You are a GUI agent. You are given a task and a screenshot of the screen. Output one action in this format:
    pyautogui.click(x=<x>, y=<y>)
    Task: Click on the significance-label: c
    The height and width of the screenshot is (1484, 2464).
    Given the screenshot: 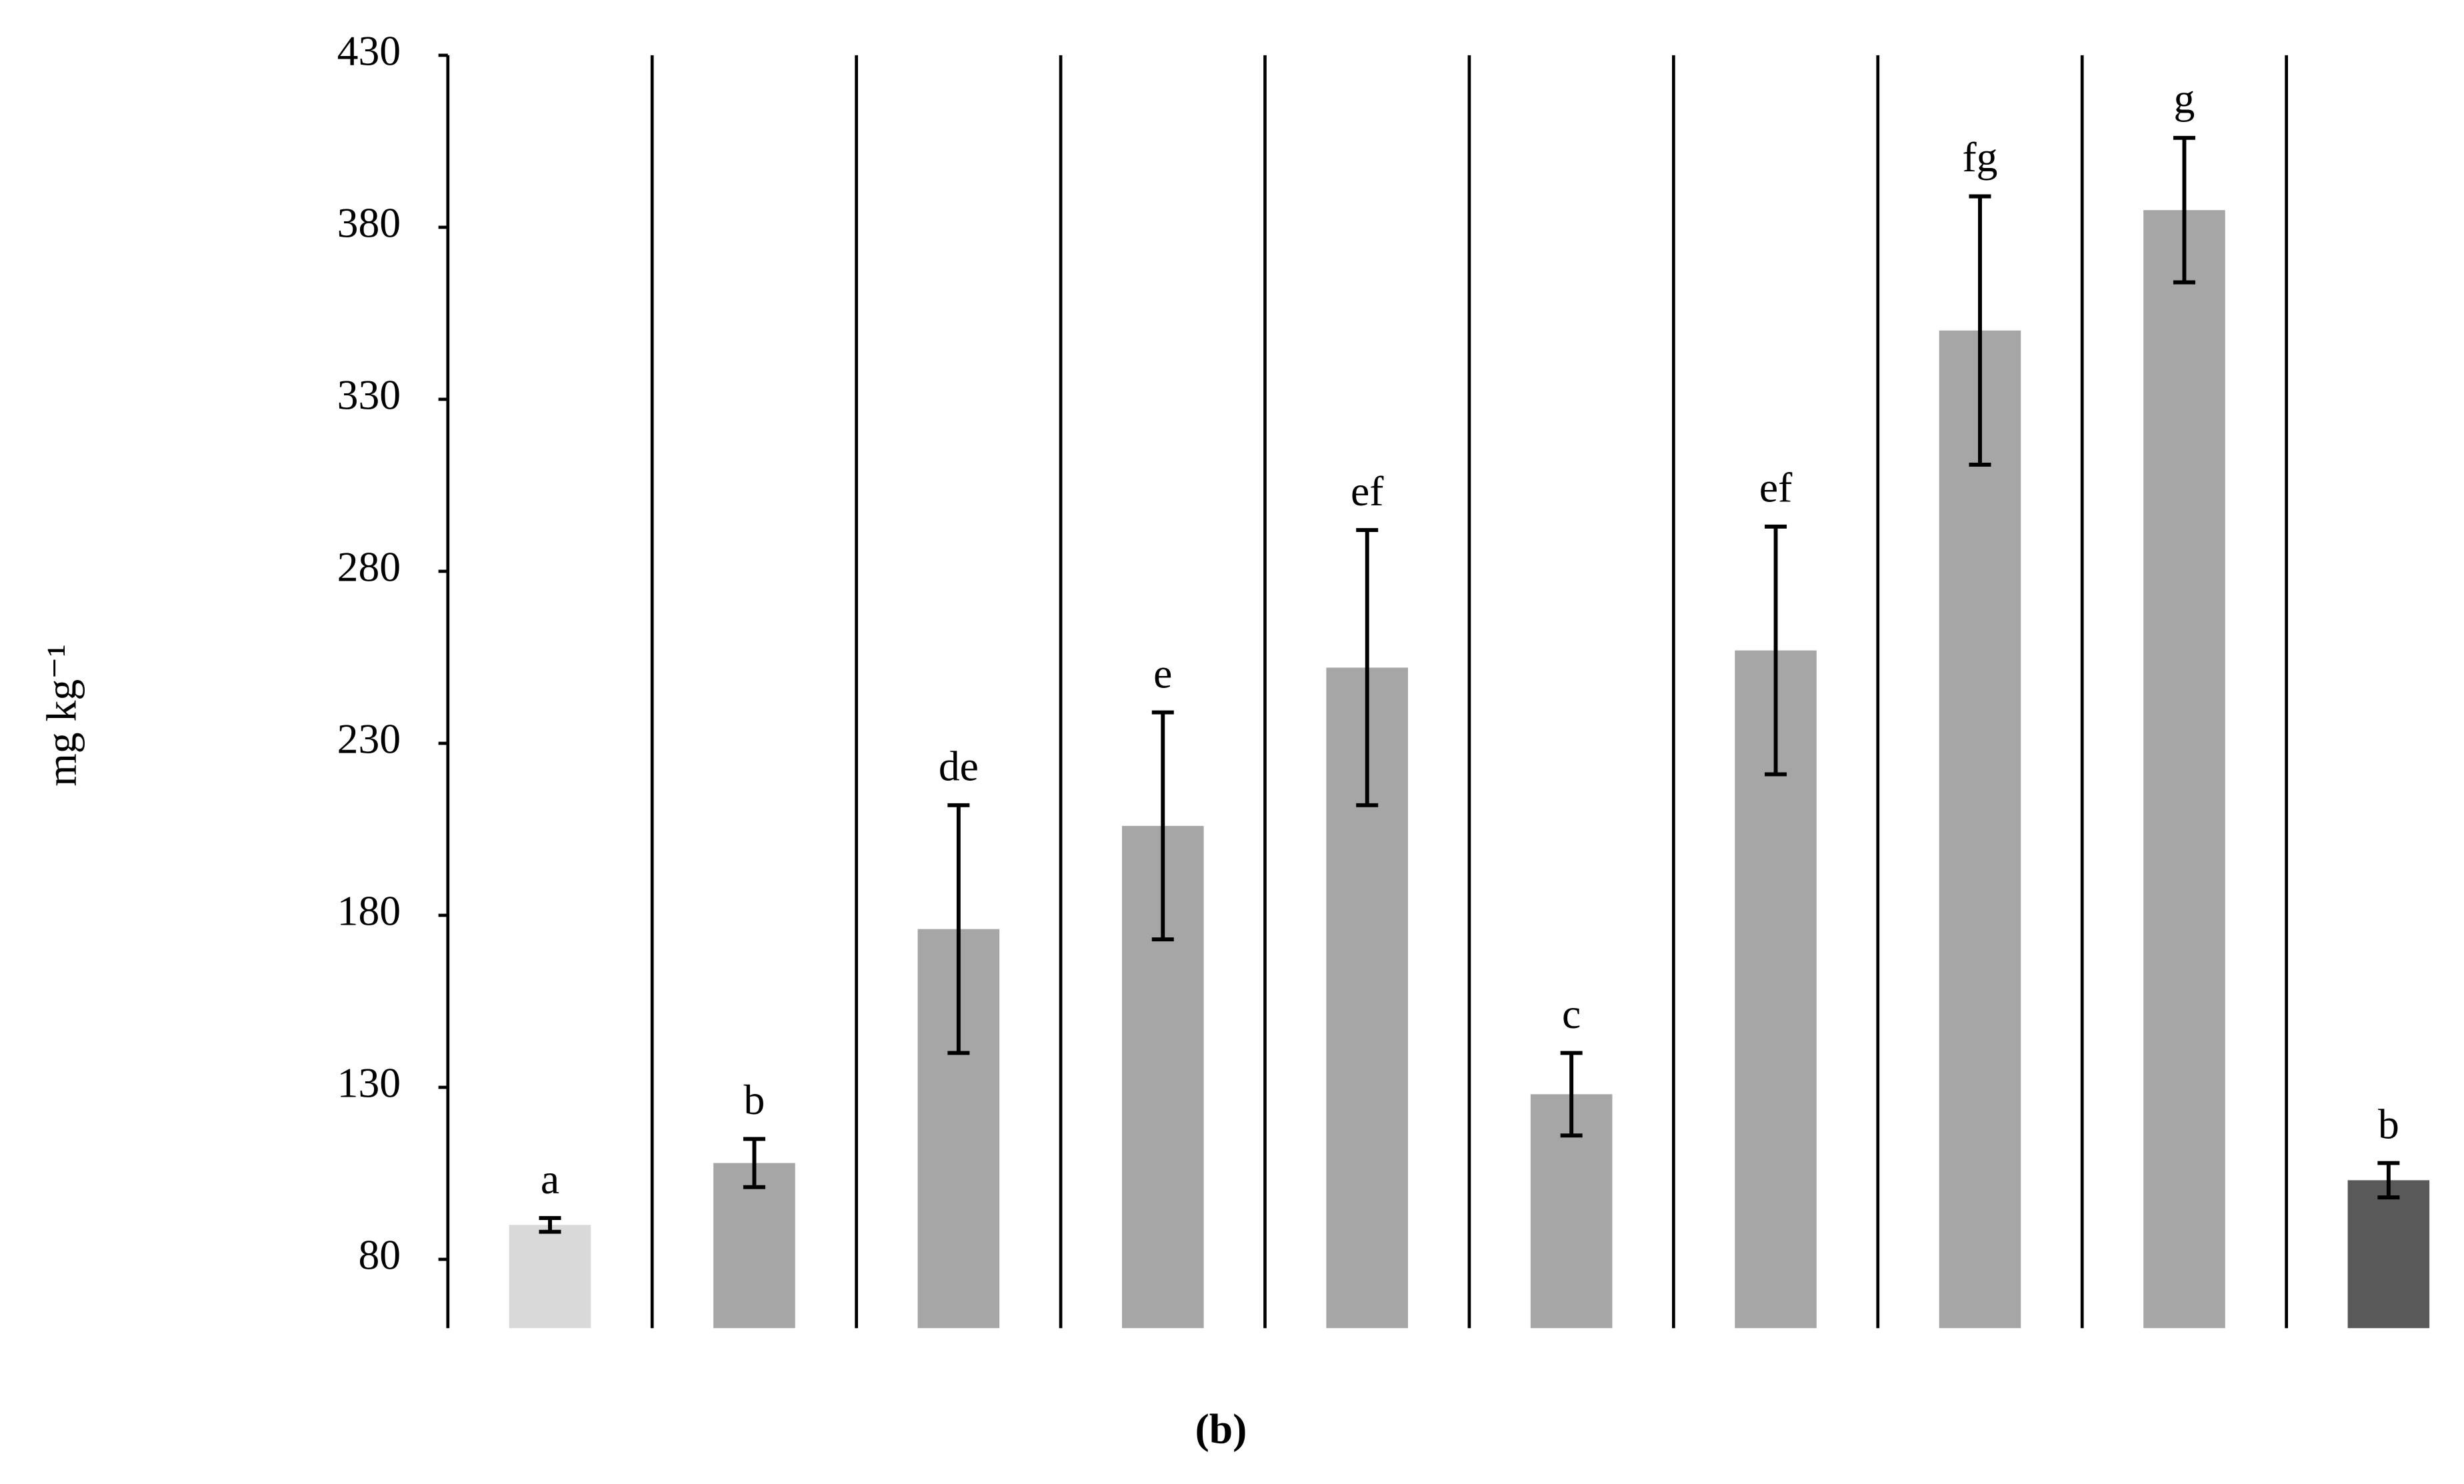 What is the action you would take?
    pyautogui.click(x=1571, y=1013)
    